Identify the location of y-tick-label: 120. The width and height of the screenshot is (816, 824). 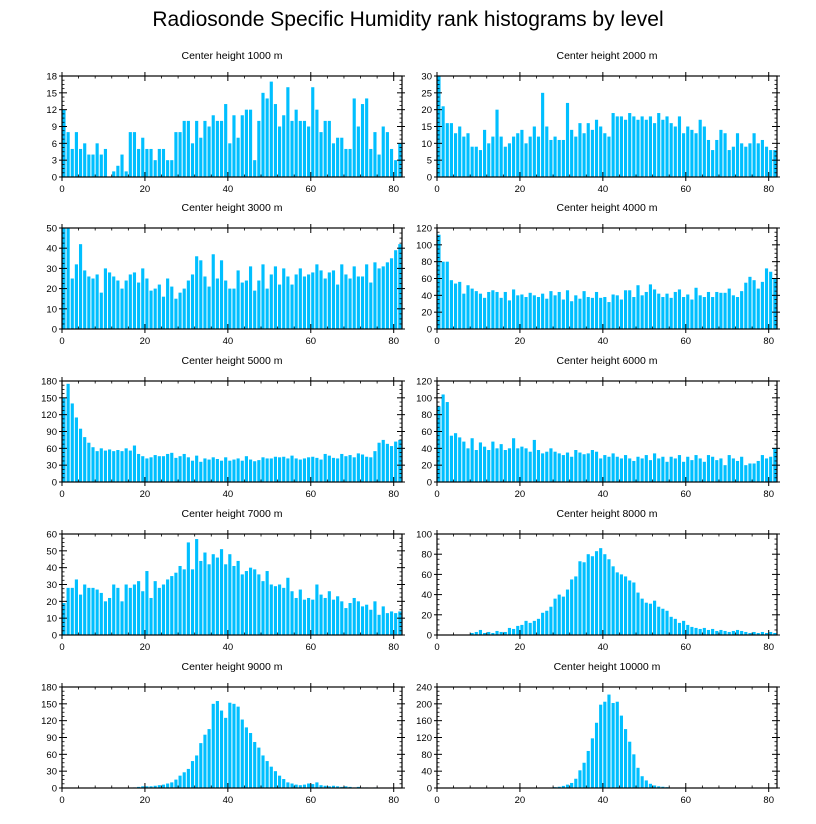
(424, 229).